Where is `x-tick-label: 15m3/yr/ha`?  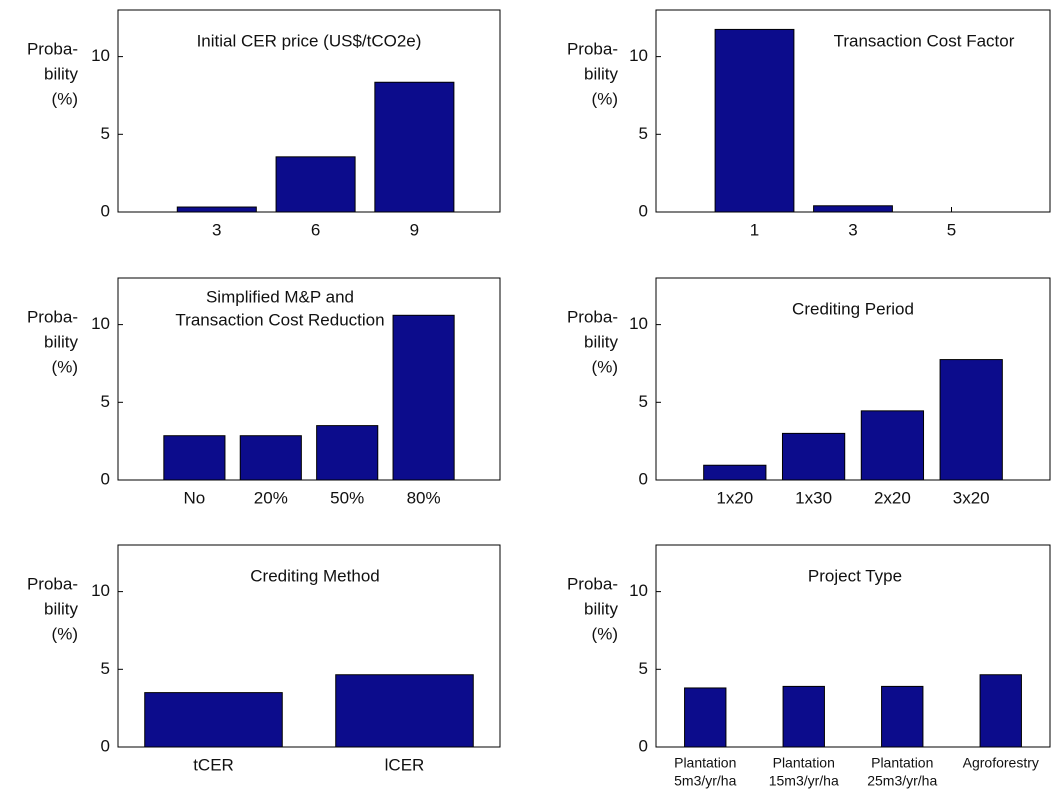 x-tick-label: 15m3/yr/ha is located at coordinates (804, 781).